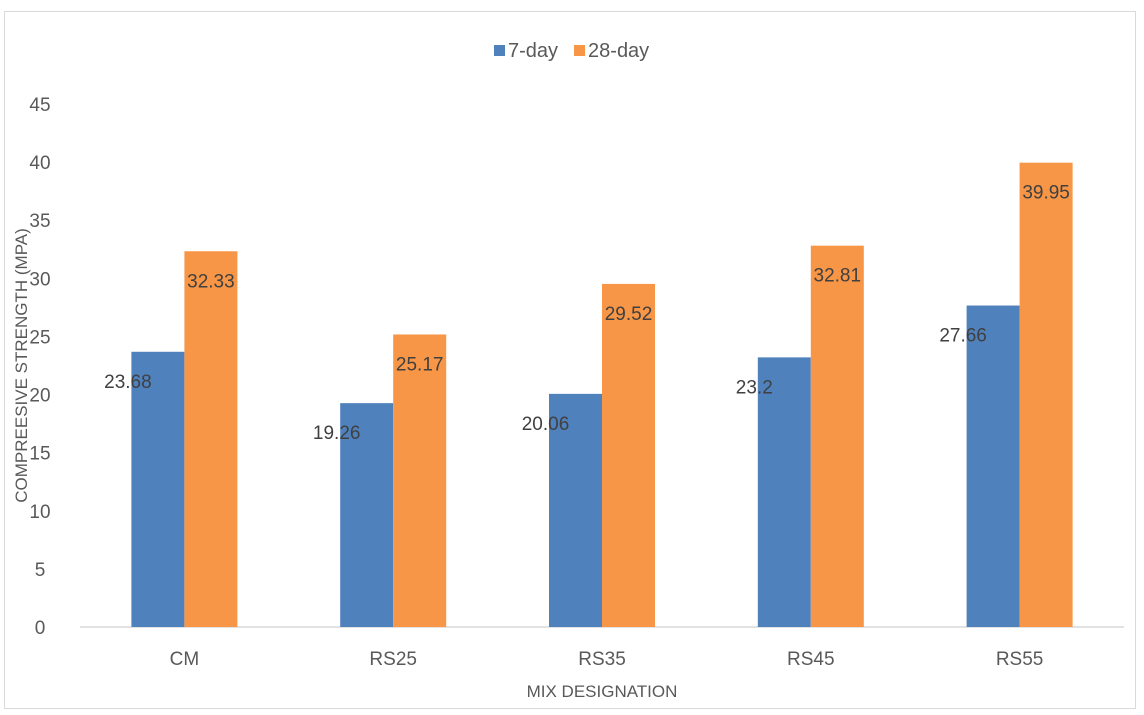 This screenshot has height=715, width=1144. I want to click on x-tick-label: CM, so click(185, 659).